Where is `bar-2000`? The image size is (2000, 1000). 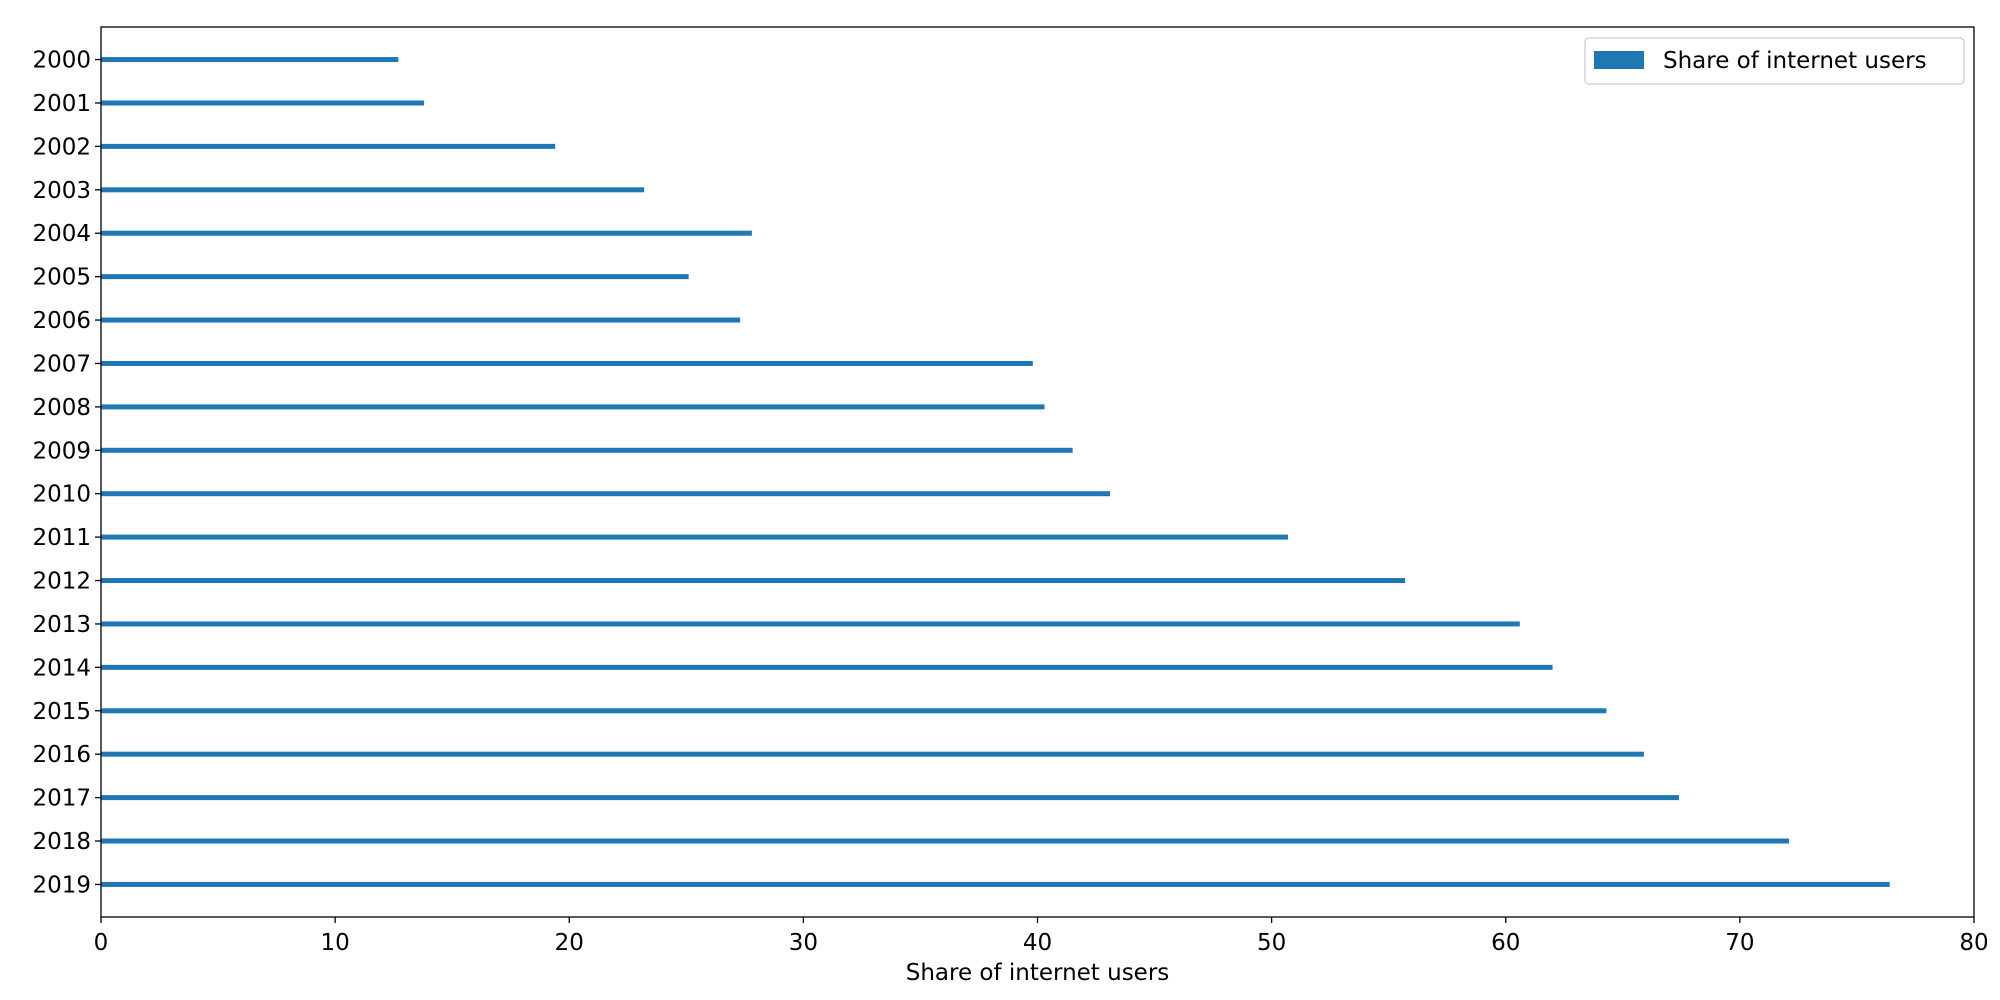 bar-2000 is located at coordinates (250, 60).